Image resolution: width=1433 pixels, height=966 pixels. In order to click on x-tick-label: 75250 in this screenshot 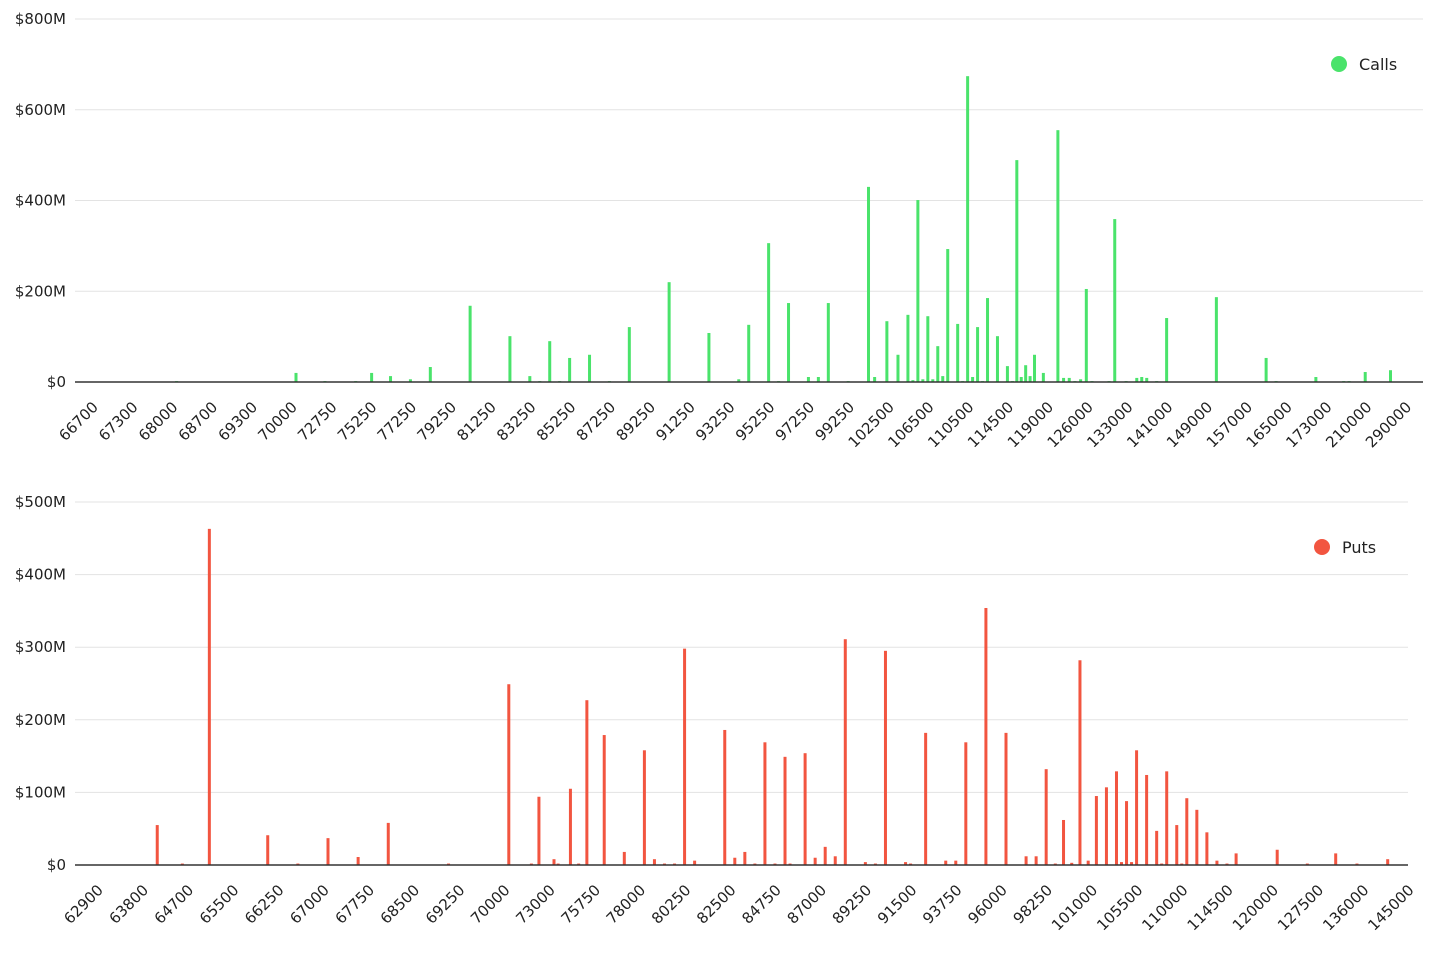, I will do `click(357, 421)`.